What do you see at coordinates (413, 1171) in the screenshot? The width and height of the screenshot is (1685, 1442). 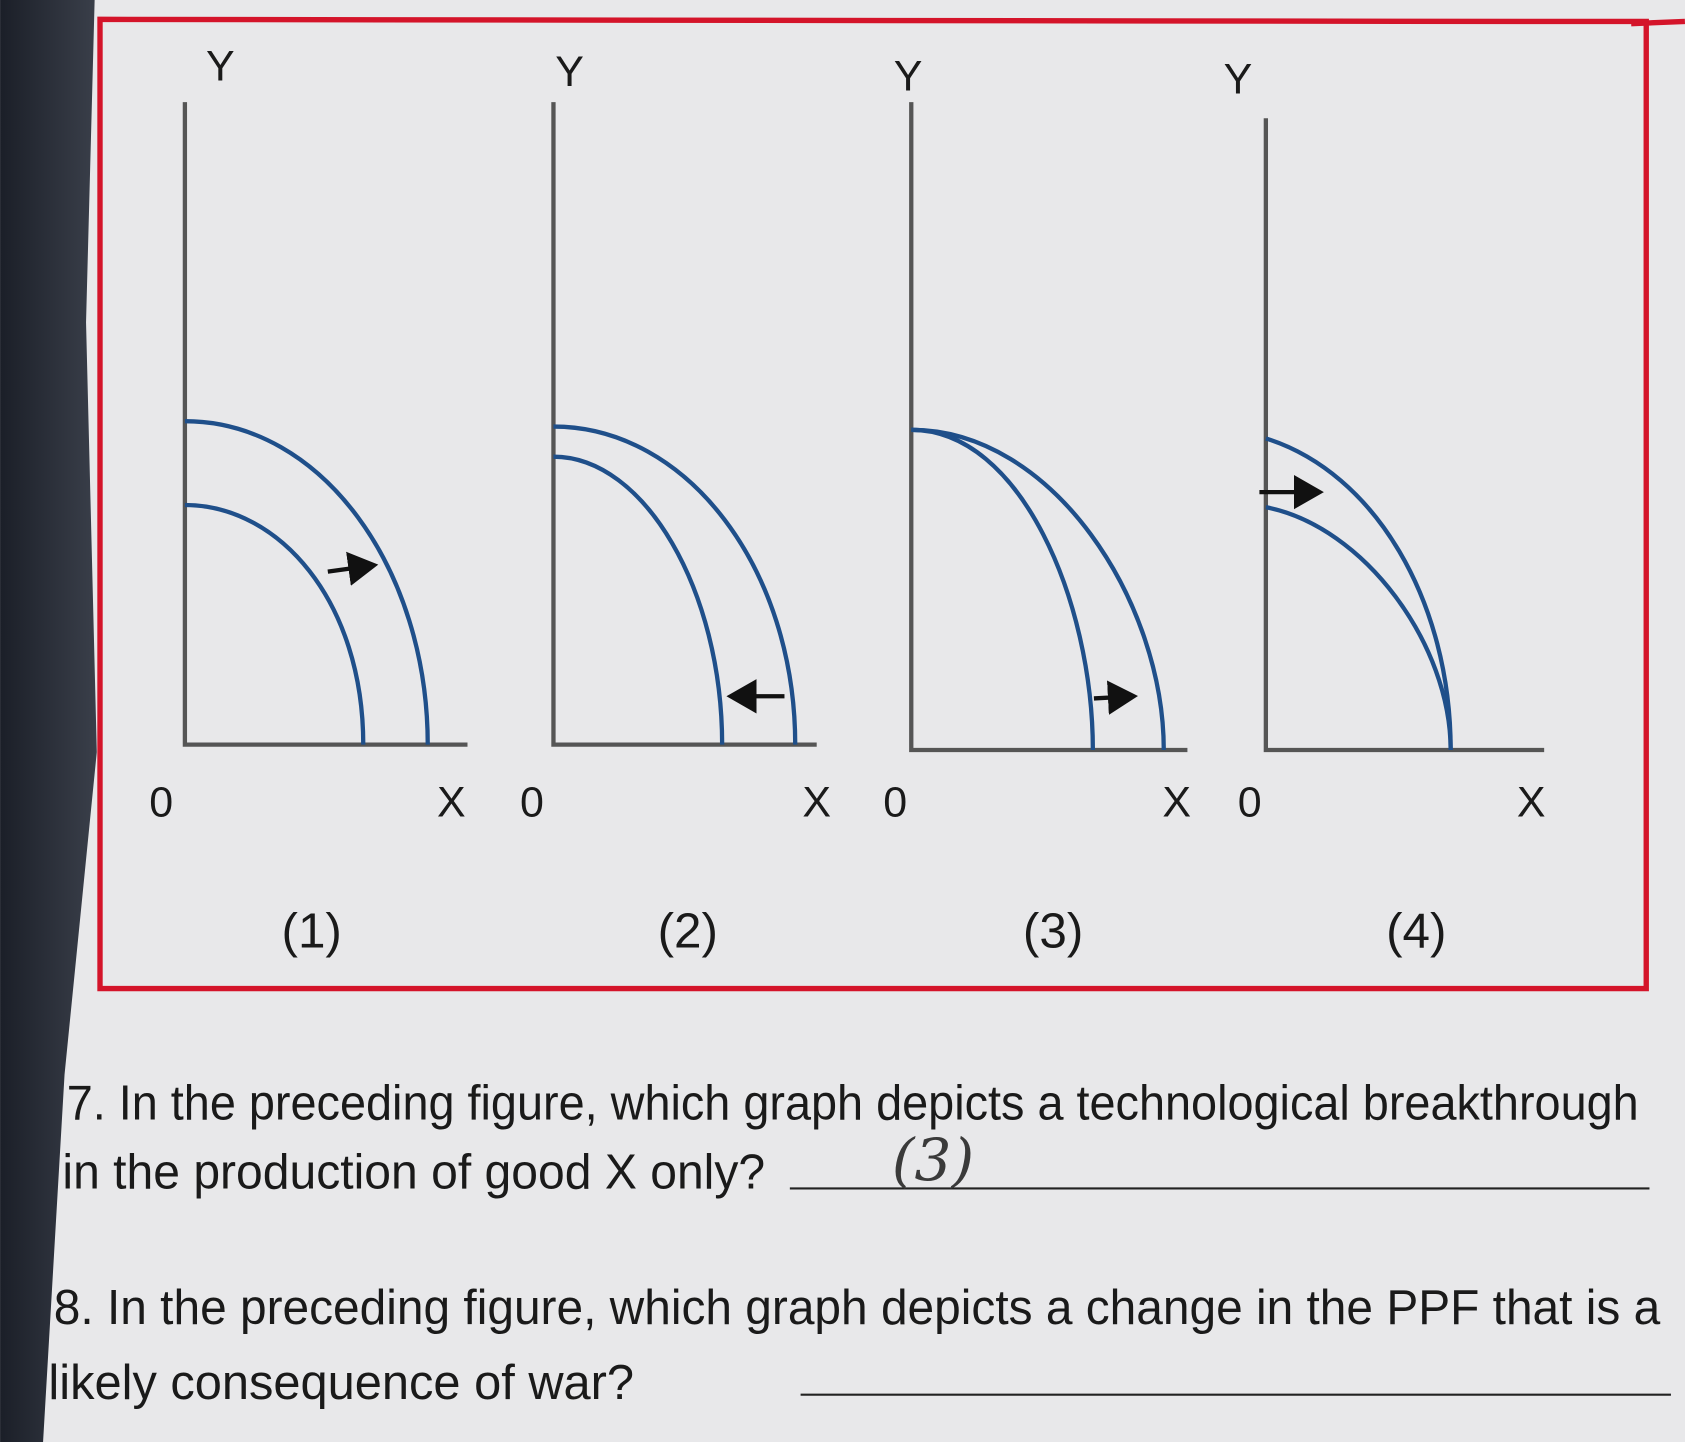 I see `question-text: in the production of good X only?` at bounding box center [413, 1171].